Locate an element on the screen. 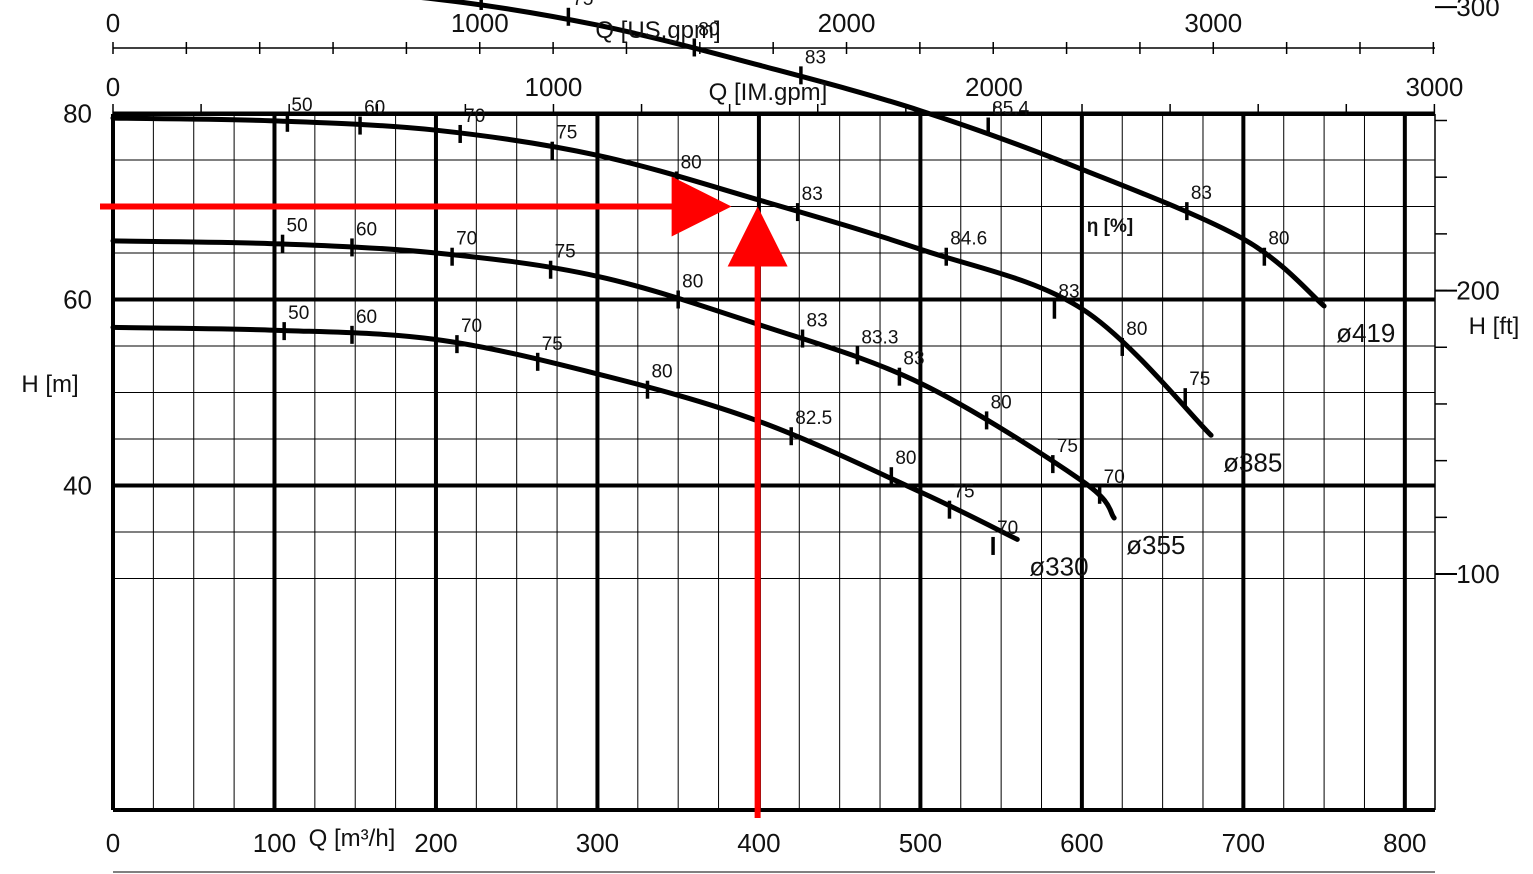  y-axis-title: H [m] is located at coordinates (49, 384).